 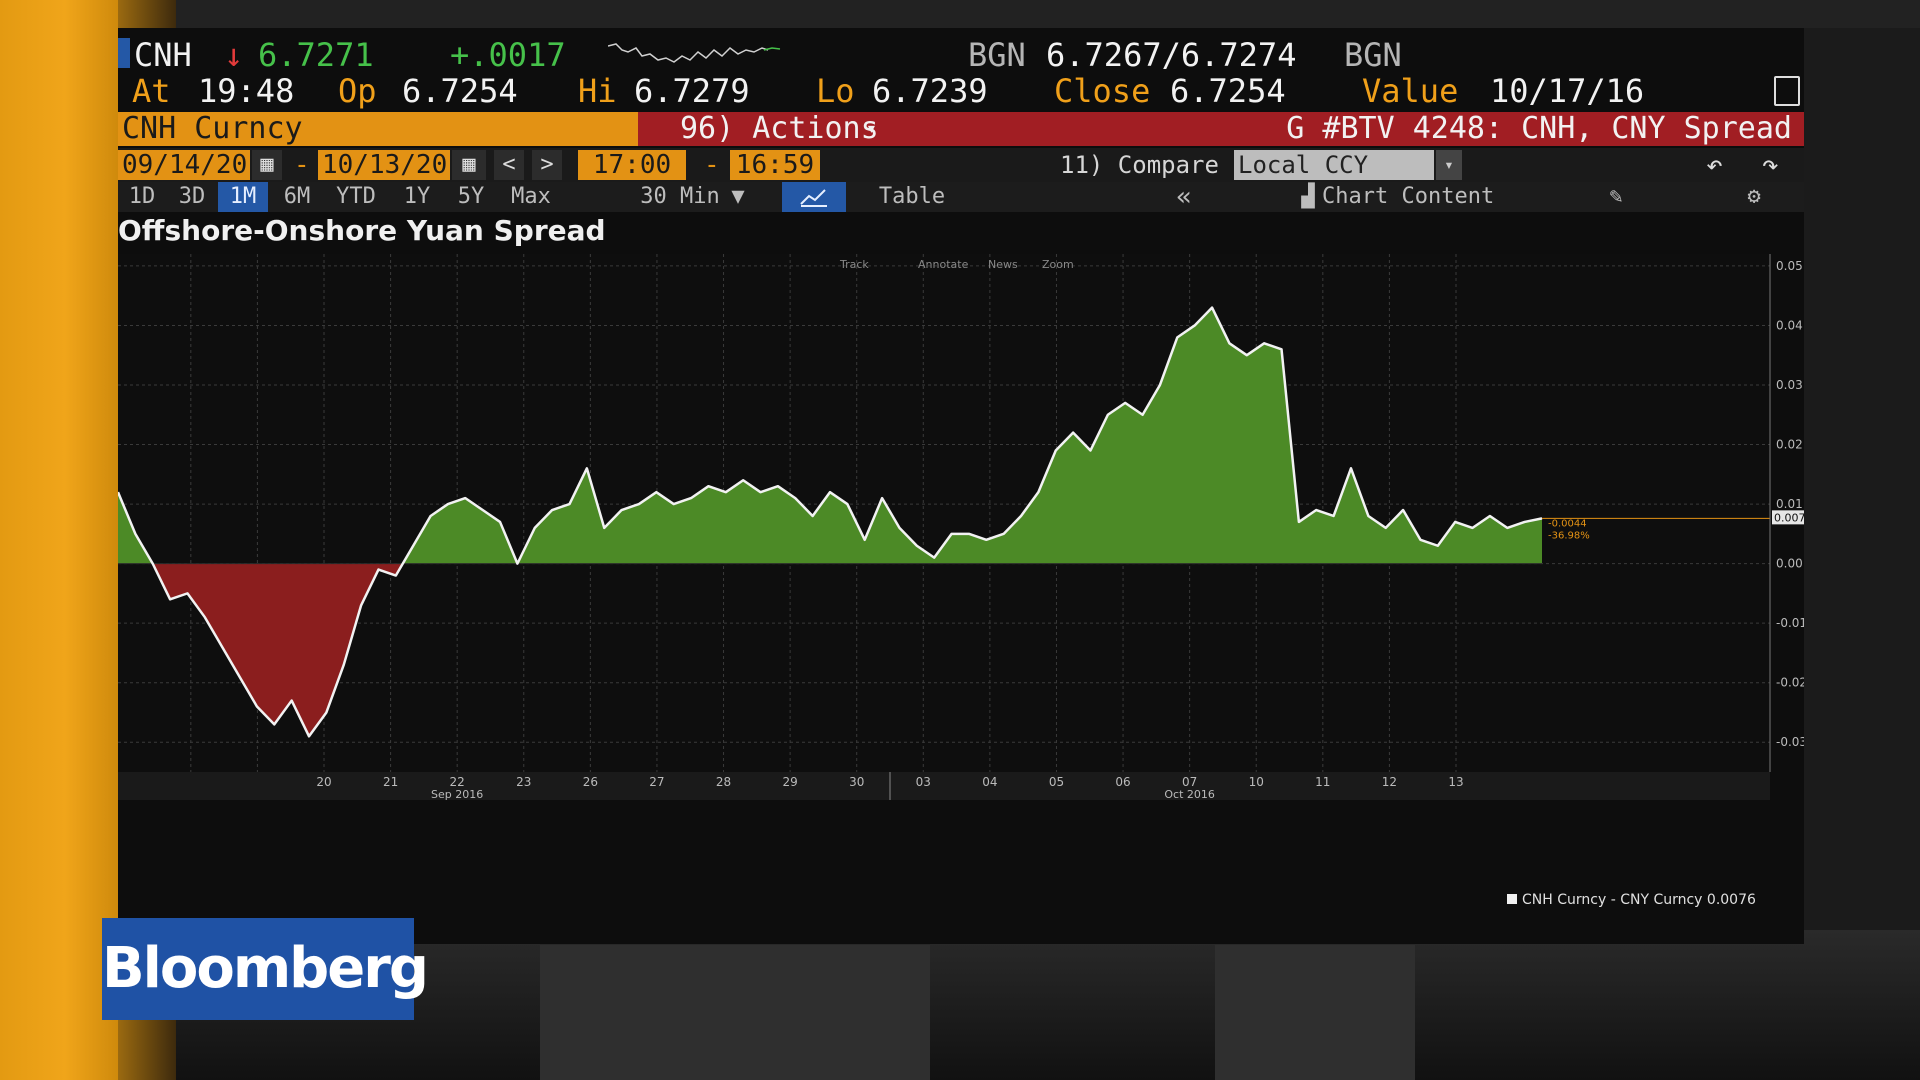 I want to click on currency-select: Local CCY, so click(x=1334, y=165).